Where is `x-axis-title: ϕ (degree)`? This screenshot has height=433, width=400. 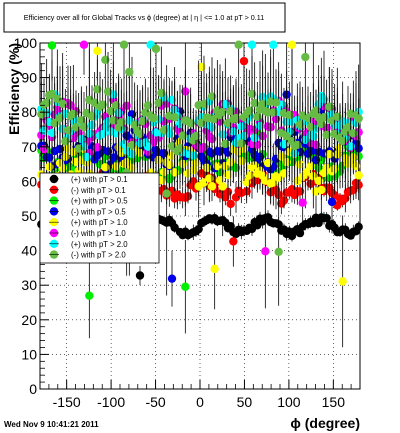 x-axis-title: ϕ (degree) is located at coordinates (325, 423).